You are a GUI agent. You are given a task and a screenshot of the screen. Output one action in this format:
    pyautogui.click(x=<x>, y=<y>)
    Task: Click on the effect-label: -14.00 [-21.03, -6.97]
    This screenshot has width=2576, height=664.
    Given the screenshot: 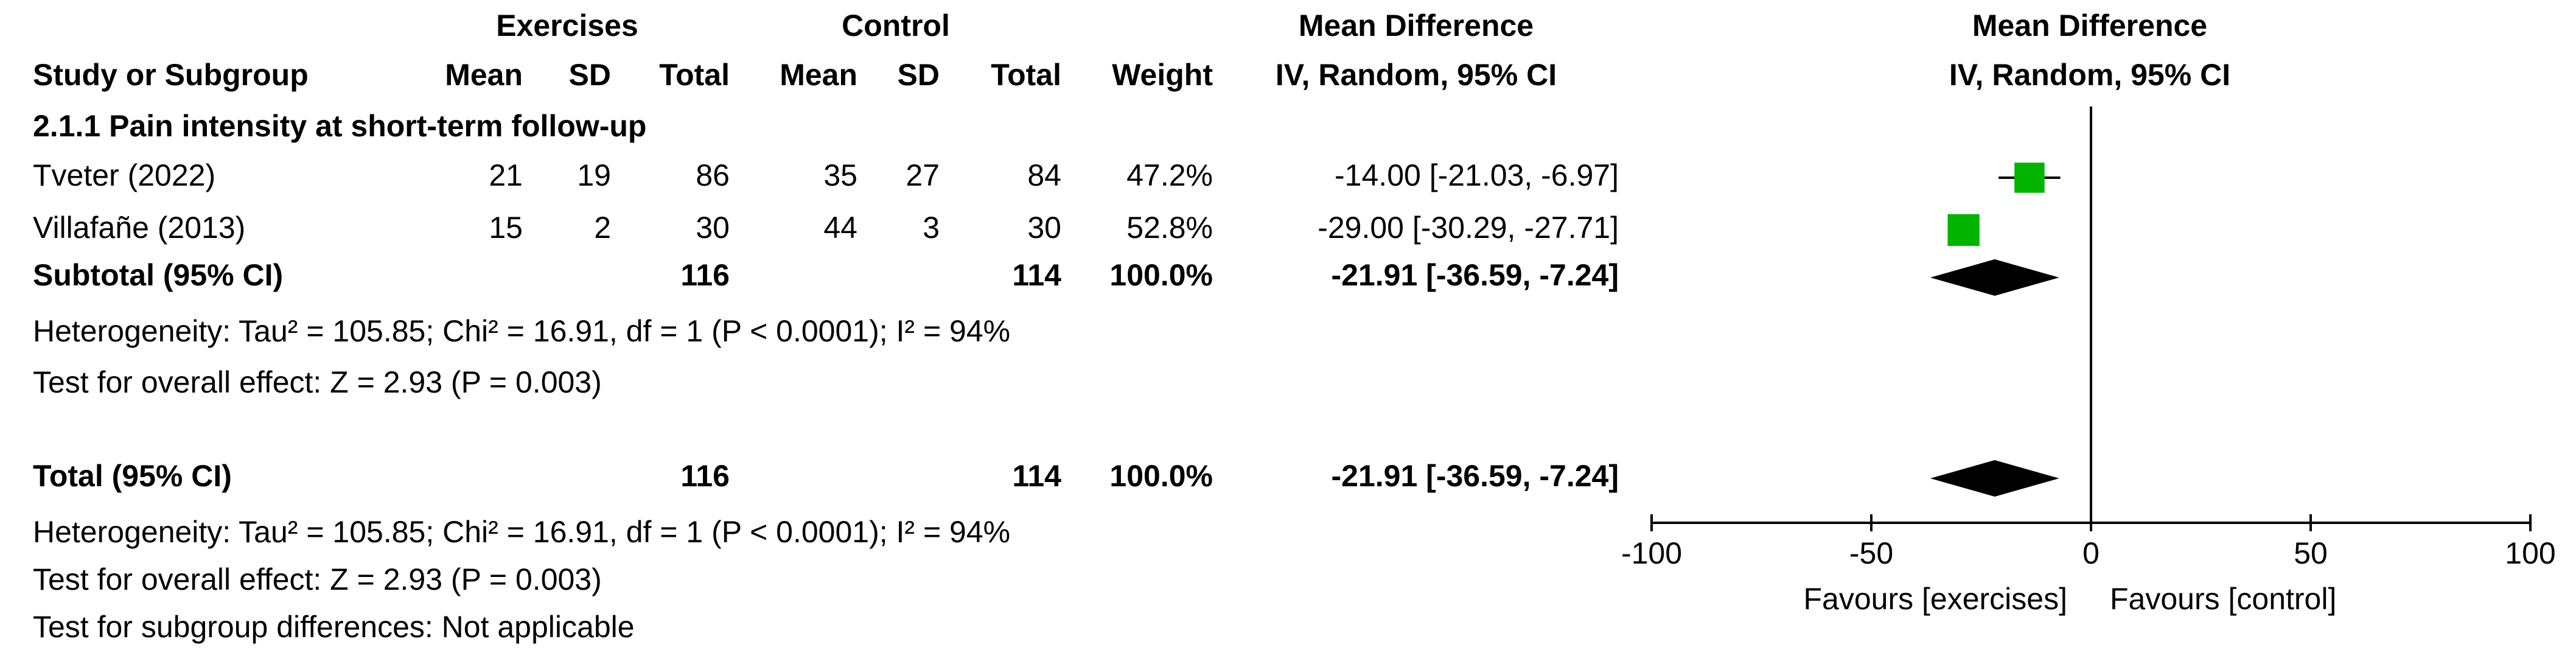 What is the action you would take?
    pyautogui.click(x=1477, y=175)
    